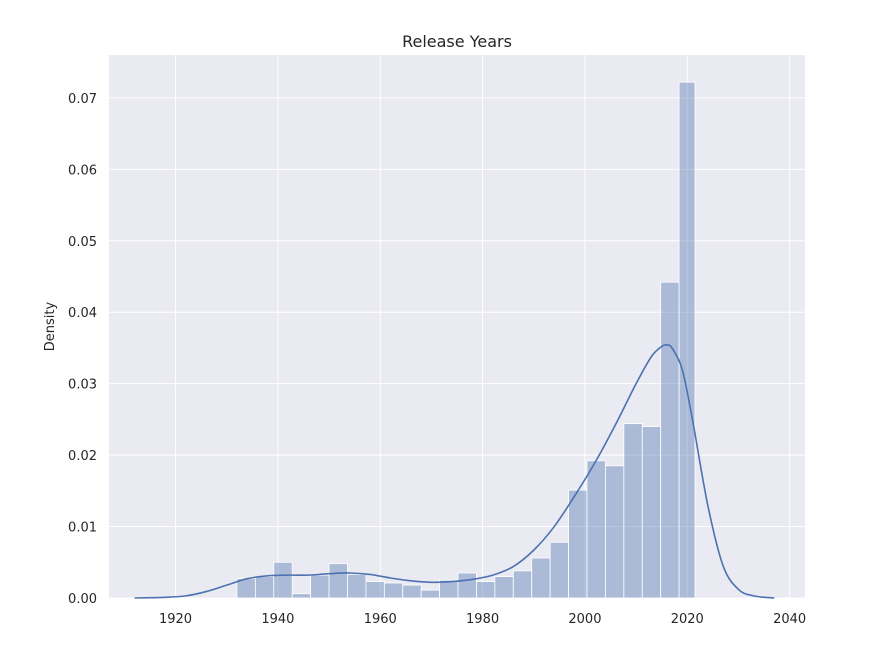 The image size is (882, 670). Describe the element at coordinates (789, 619) in the screenshot. I see `x-tick-label: 2040` at that location.